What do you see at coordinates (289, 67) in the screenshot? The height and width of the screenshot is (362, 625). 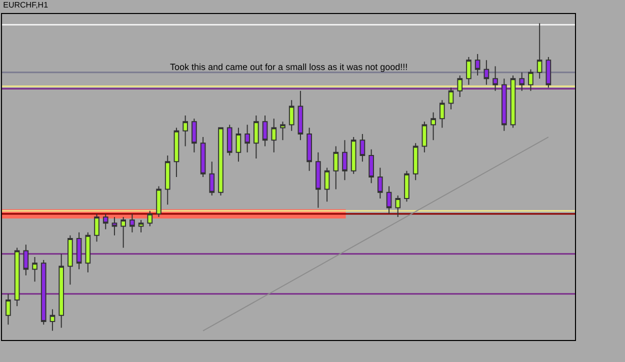 I see `annotation: Took this and came out for a small loss as it was not good!!!` at bounding box center [289, 67].